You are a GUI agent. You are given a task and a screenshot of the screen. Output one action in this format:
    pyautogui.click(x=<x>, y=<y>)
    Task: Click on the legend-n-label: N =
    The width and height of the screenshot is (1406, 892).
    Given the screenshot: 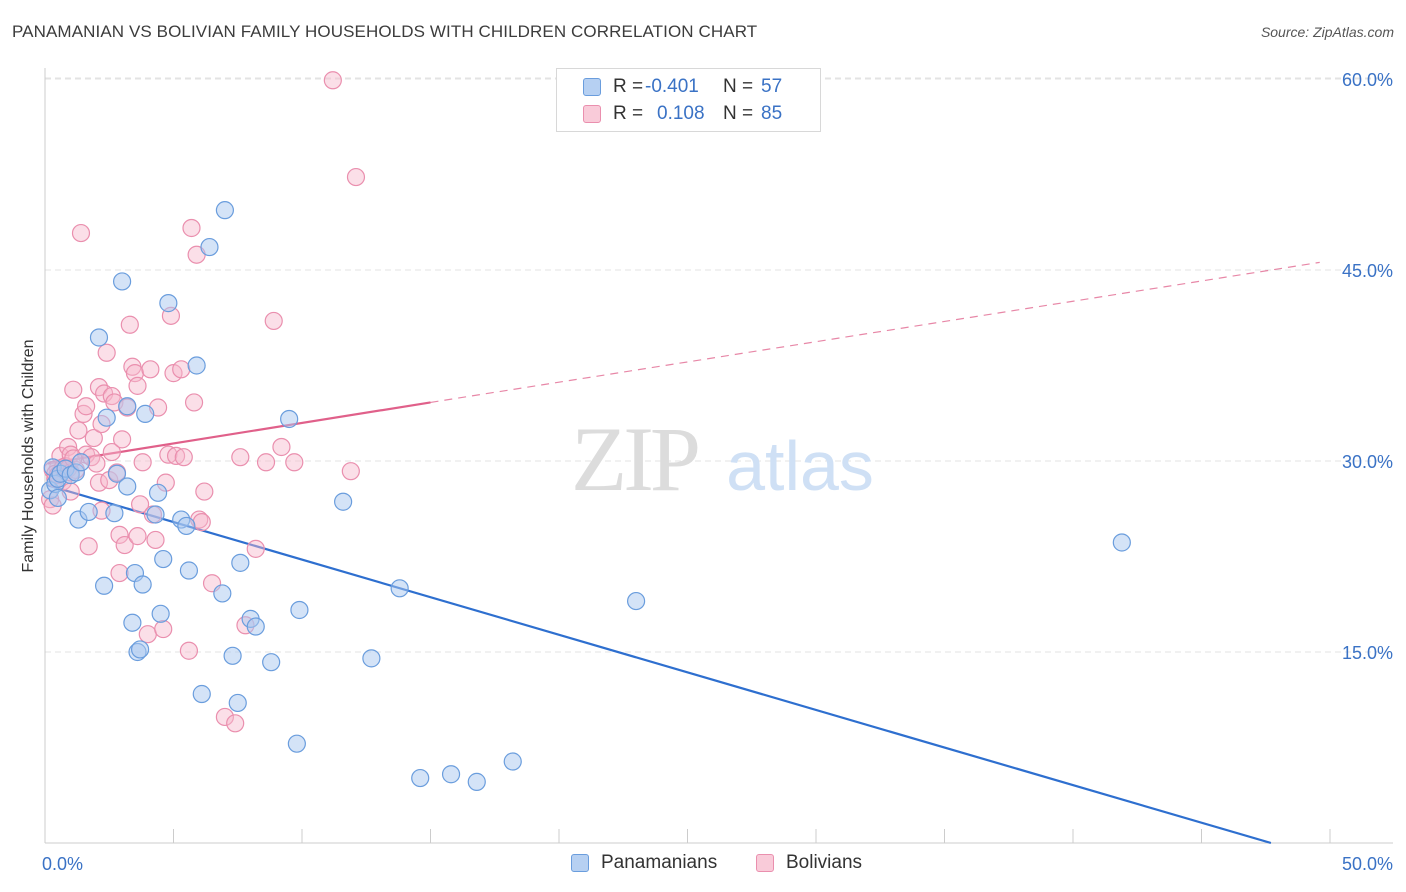 What is the action you would take?
    pyautogui.click(x=738, y=86)
    